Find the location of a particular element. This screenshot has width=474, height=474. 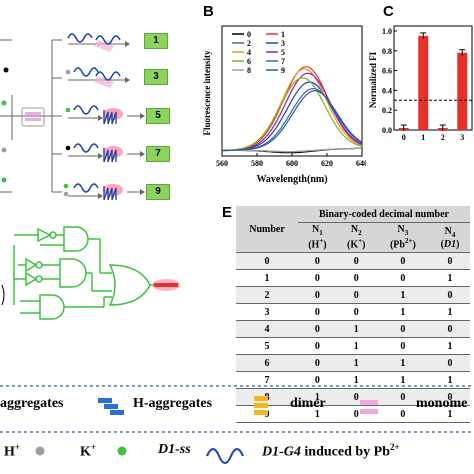

panel-e-label: E is located at coordinates (227, 212).